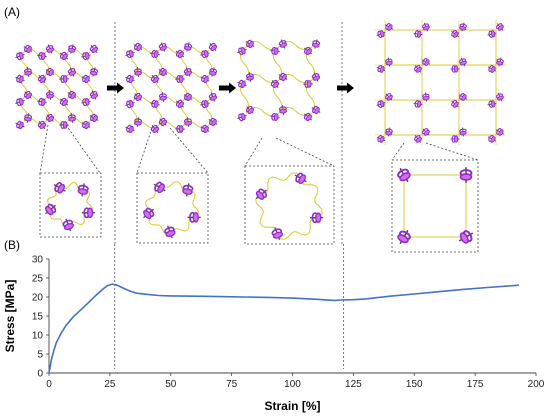  Describe the element at coordinates (110, 384) in the screenshot. I see `x-tick-label: 25` at that location.